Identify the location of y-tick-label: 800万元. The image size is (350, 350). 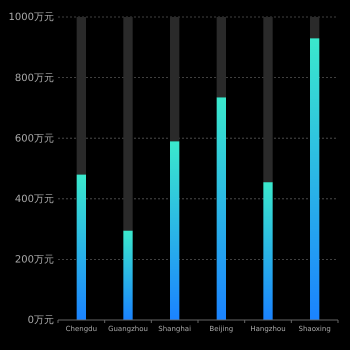
(34, 78).